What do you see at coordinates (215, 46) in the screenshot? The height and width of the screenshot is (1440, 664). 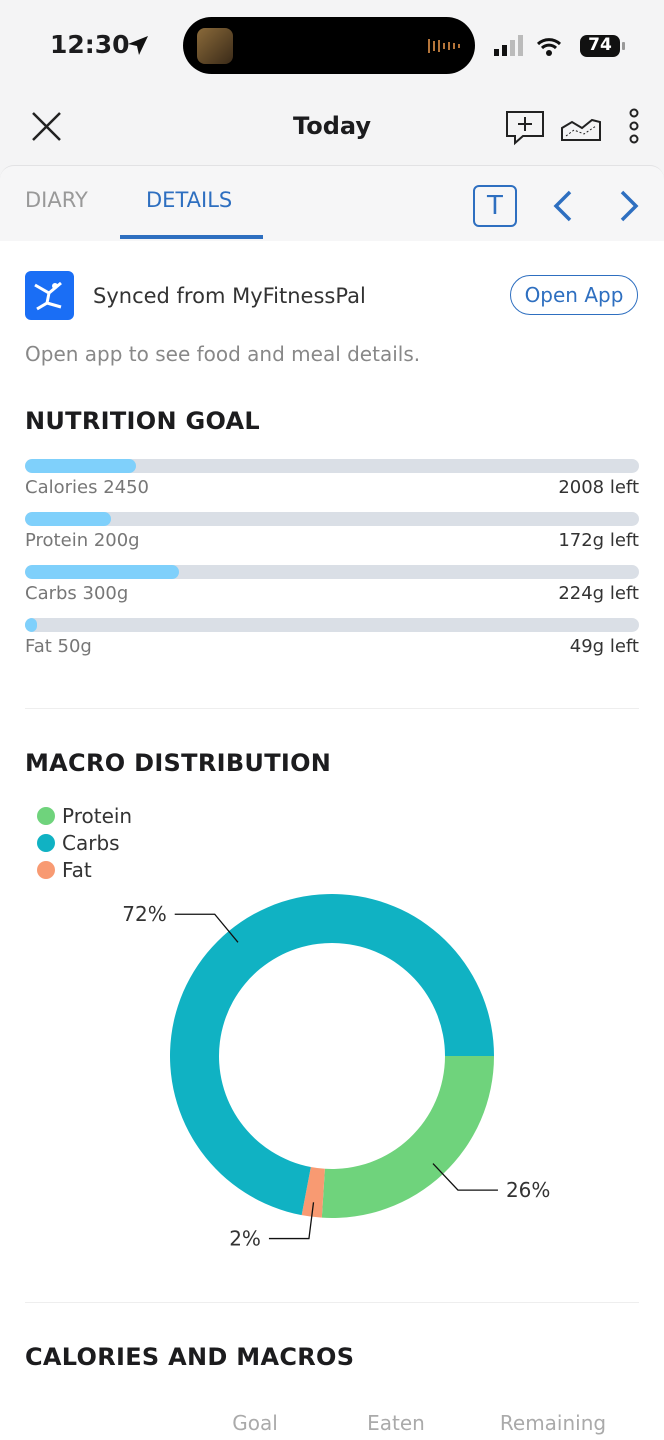 I see `album-art` at bounding box center [215, 46].